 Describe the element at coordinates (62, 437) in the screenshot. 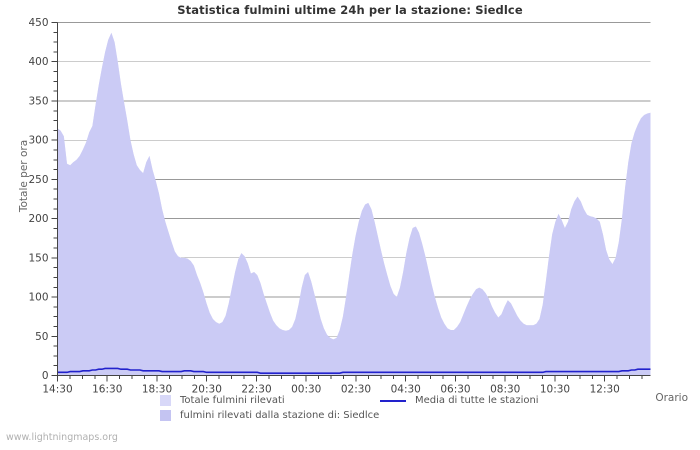

I see `watermark-site: www.lightningmaps.org` at that location.